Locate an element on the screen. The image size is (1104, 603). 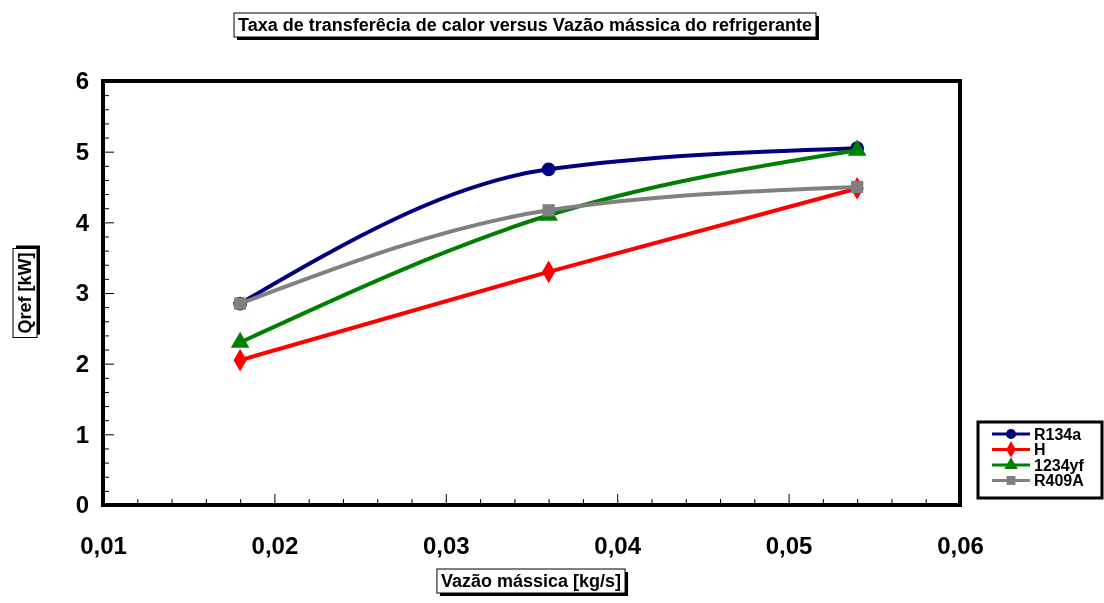
chart-title: Taxa de transferêcia de calor versus Vazão mássica do refrigerante is located at coordinates (525, 25).